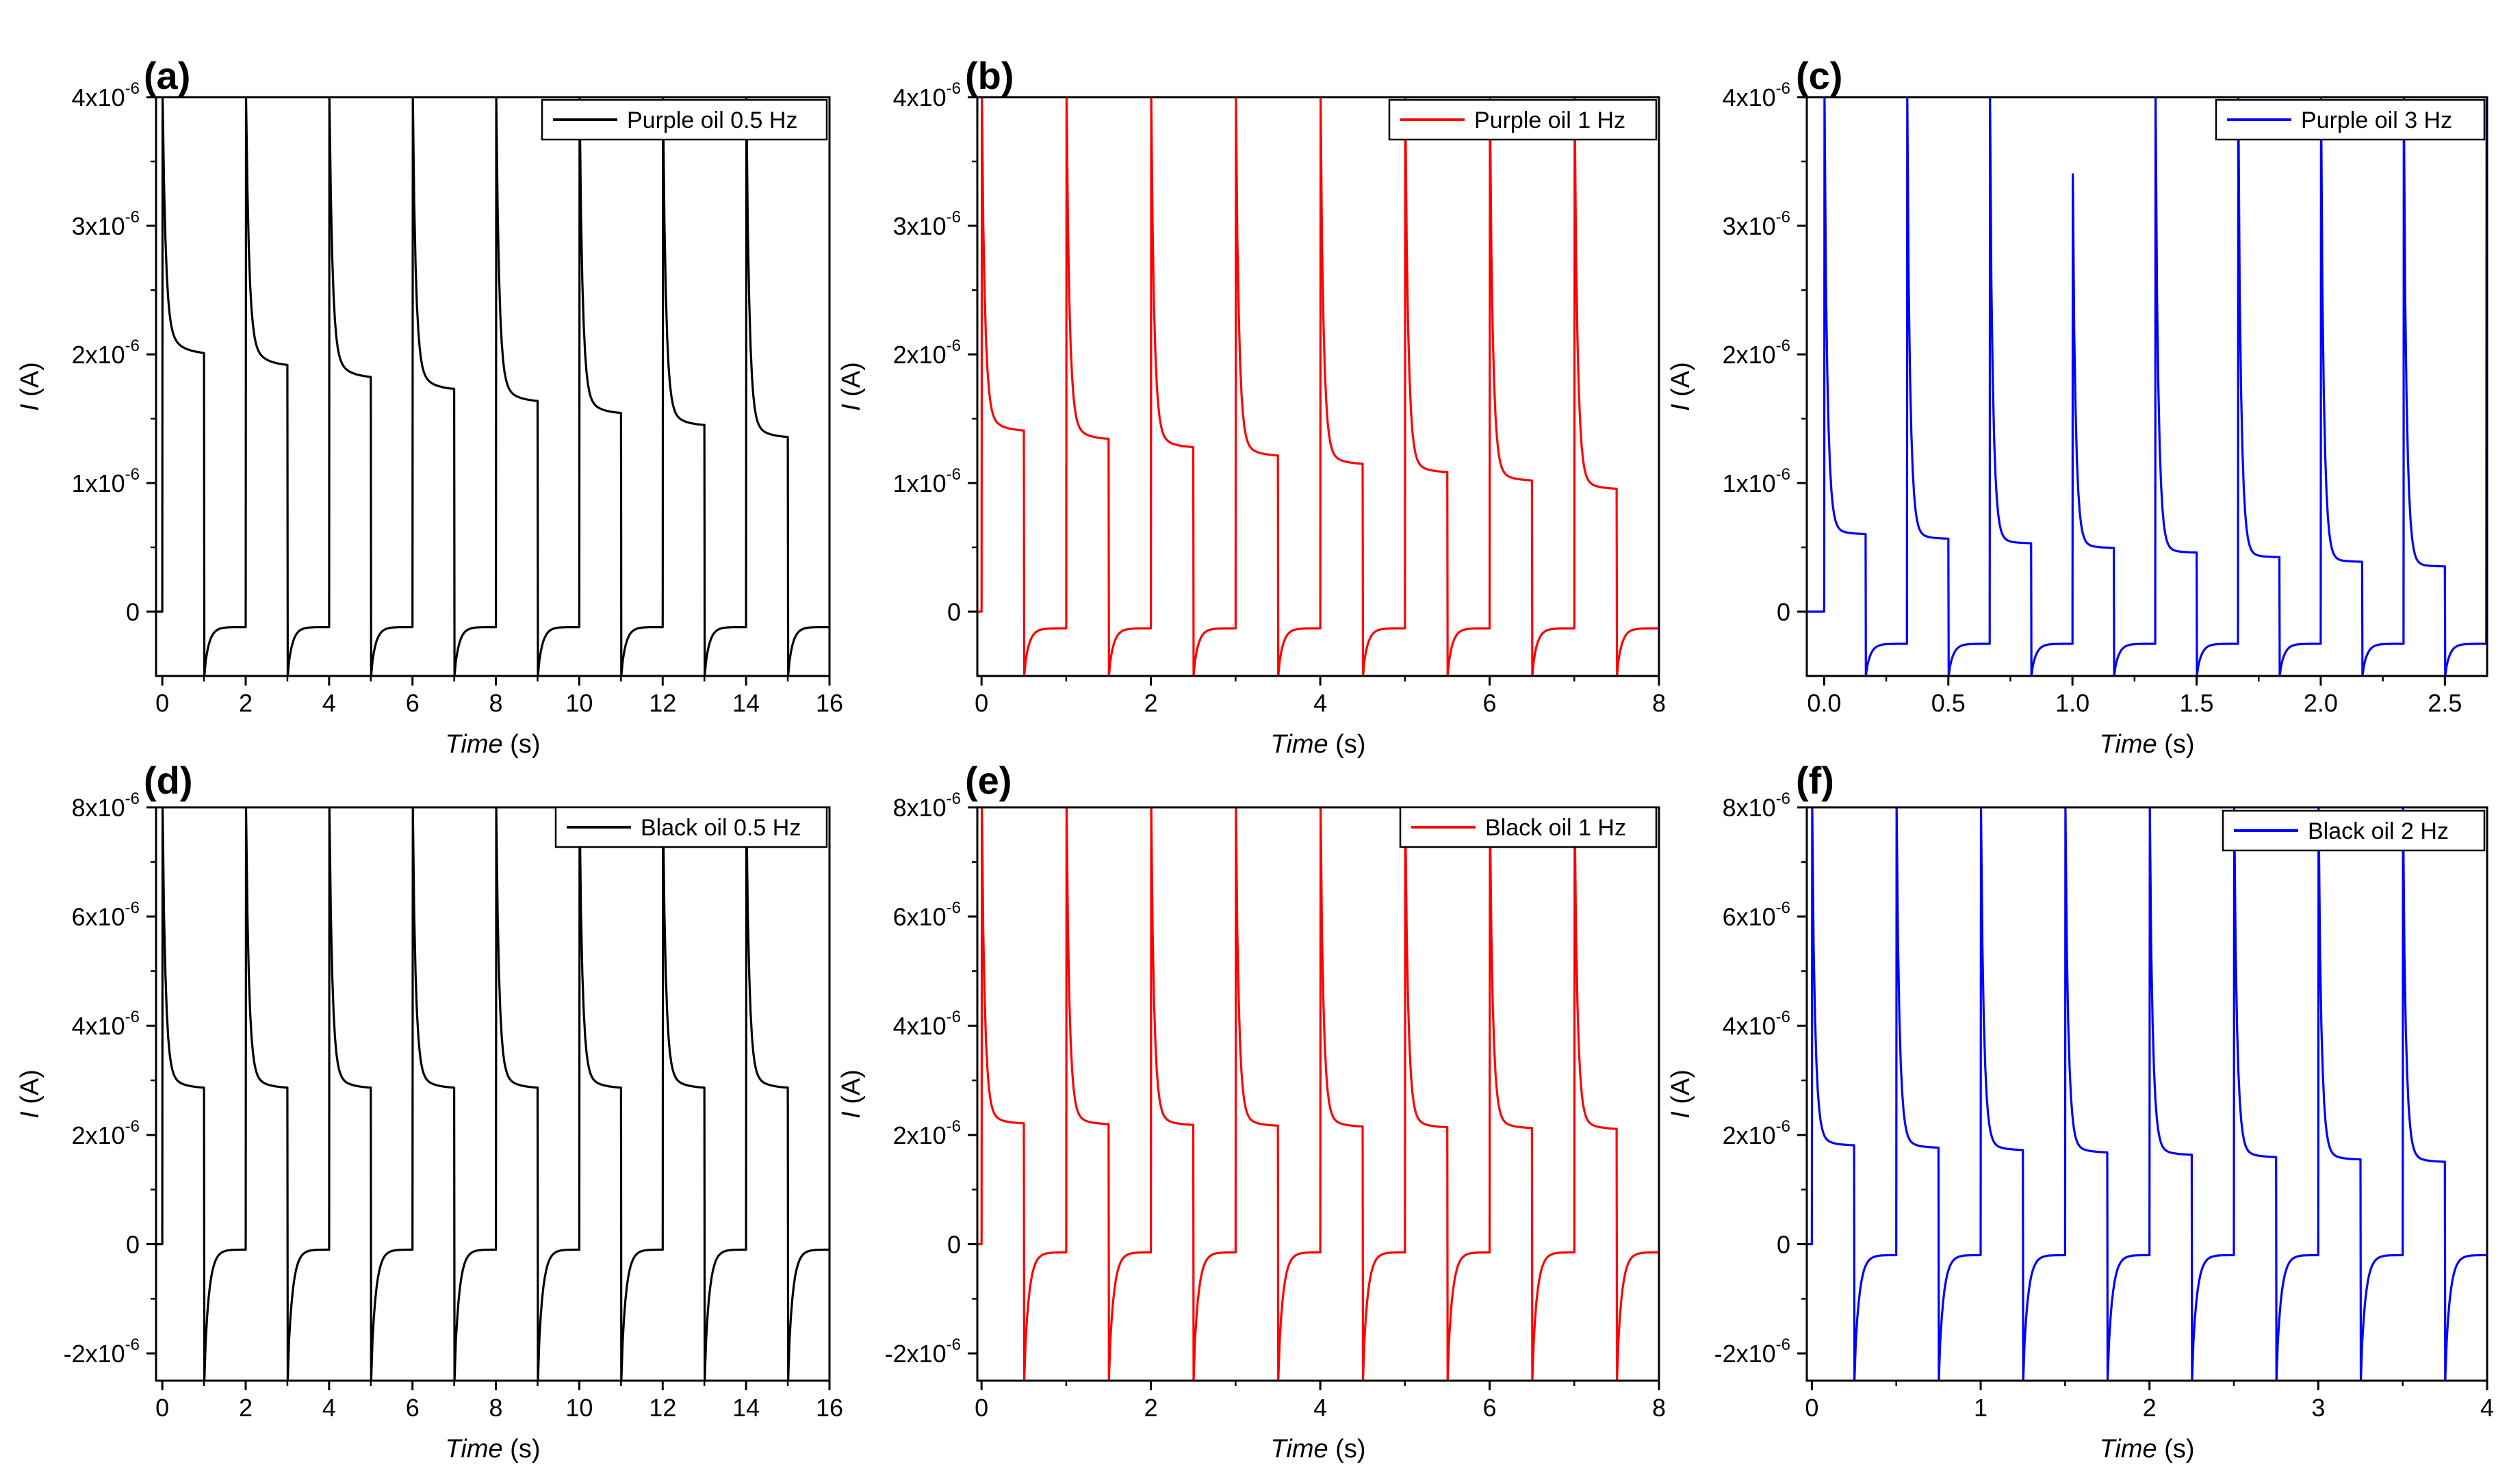  I want to click on x-tick-label: 0.5, so click(1948, 703).